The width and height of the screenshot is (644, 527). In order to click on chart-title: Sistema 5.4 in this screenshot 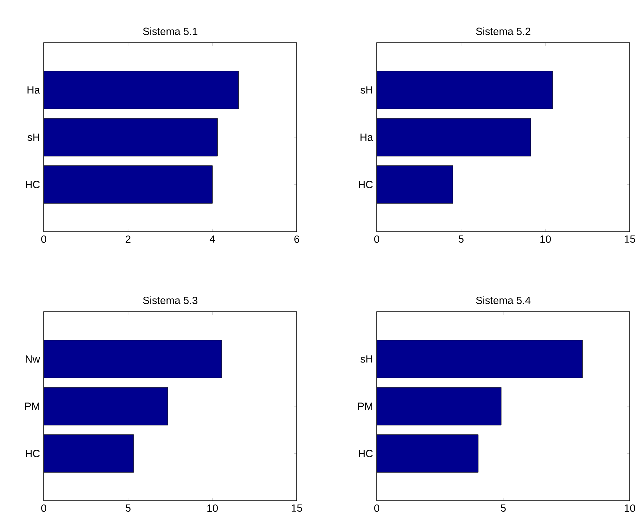, I will do `click(503, 300)`.